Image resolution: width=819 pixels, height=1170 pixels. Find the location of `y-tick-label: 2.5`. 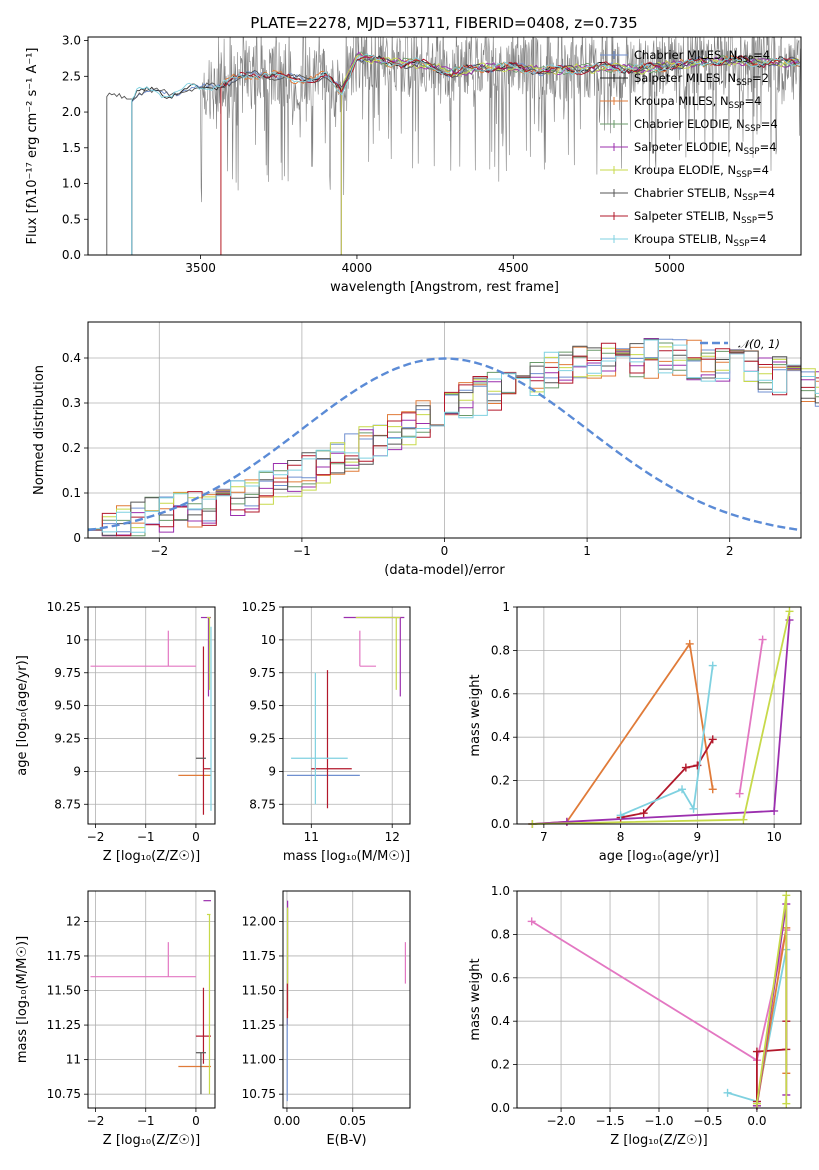

y-tick-label: 2.5 is located at coordinates (71, 76).